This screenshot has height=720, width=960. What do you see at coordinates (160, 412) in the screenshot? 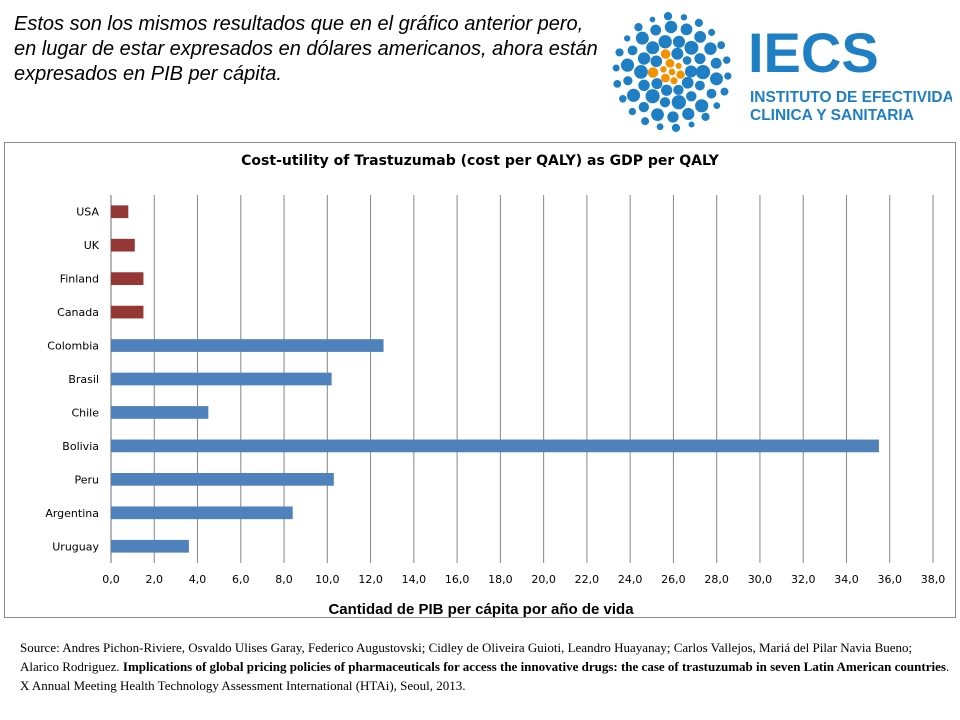
I see `bar-chile` at bounding box center [160, 412].